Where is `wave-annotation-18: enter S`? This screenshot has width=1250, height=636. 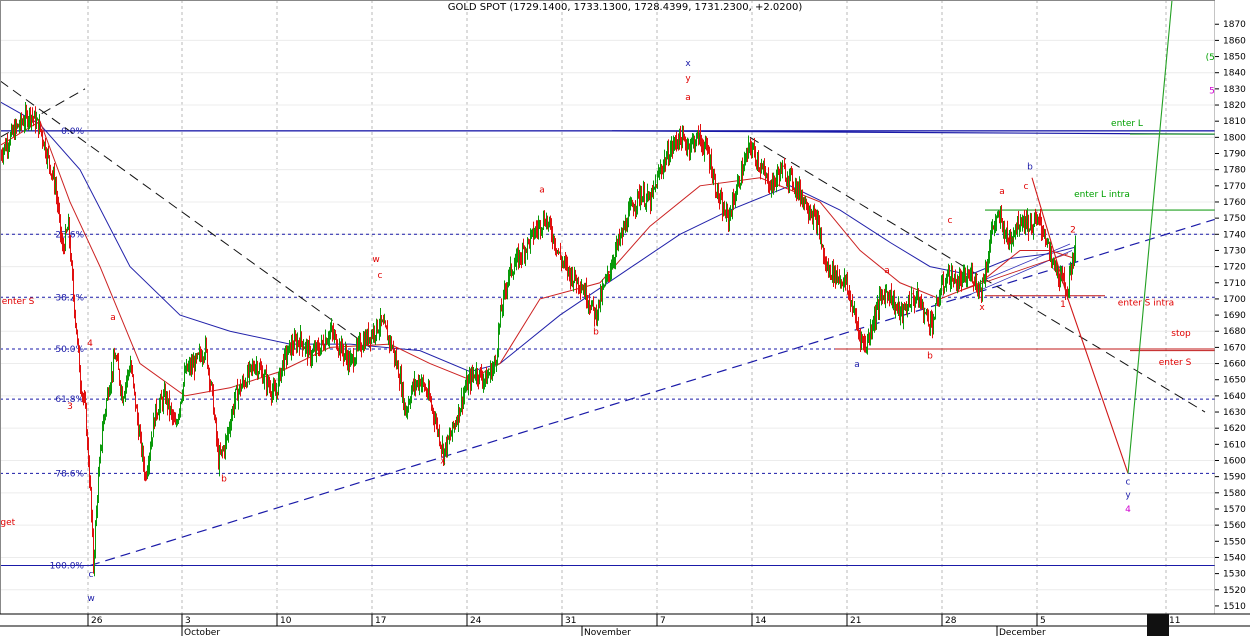 wave-annotation-18: enter S is located at coordinates (1175, 363).